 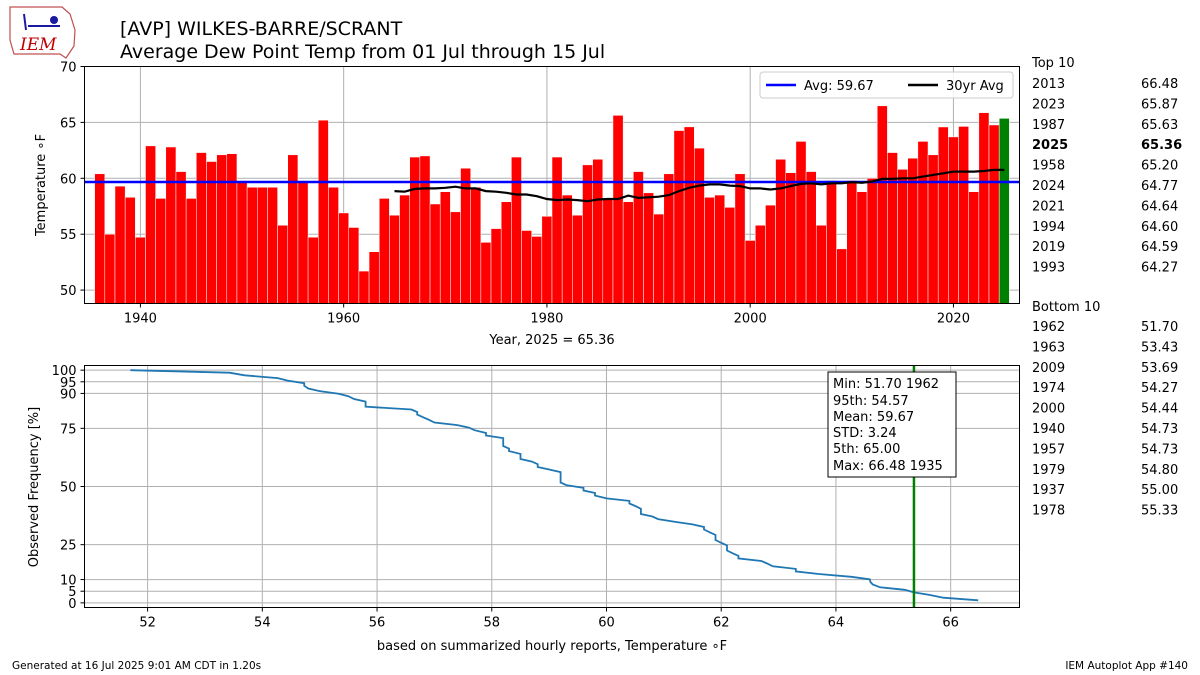 I want to click on bar-1958, so click(x=323, y=211).